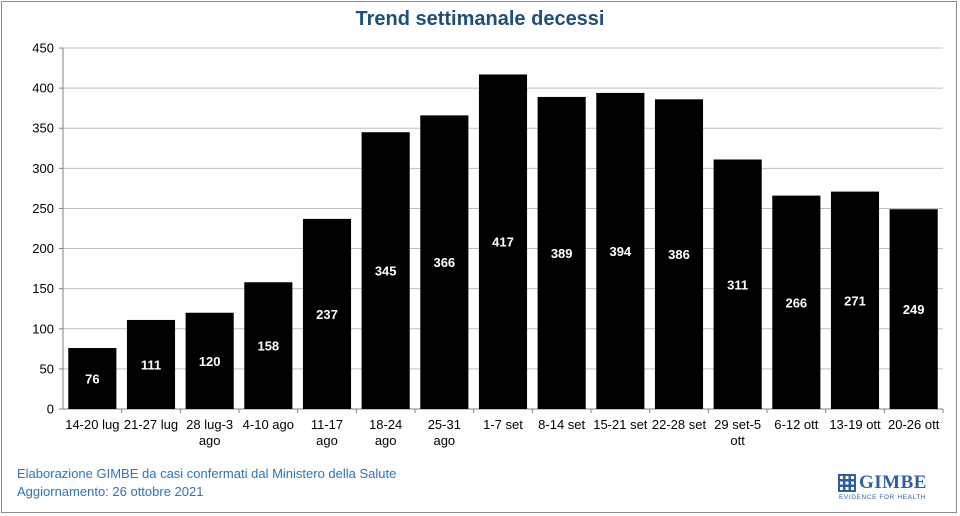 Image resolution: width=960 pixels, height=516 pixels. I want to click on logo-name: GIMBE, so click(893, 482).